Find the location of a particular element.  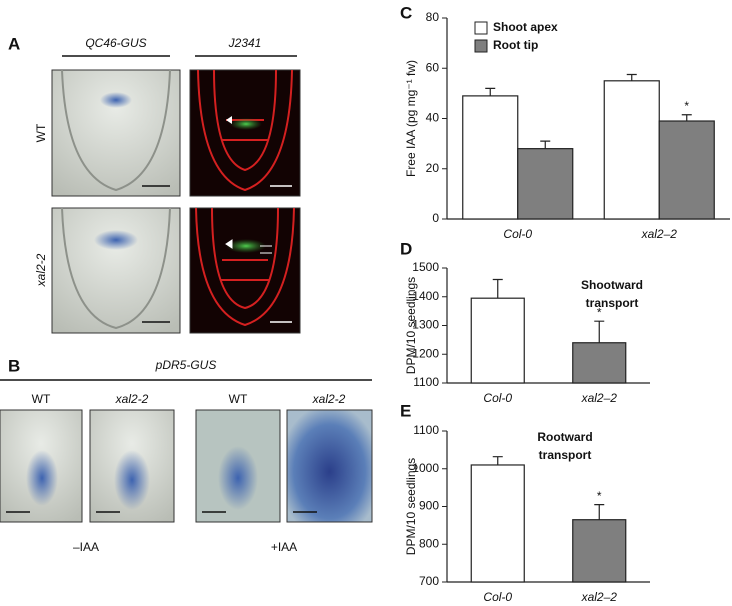

y-tick-label: 80 is located at coordinates (433, 17).